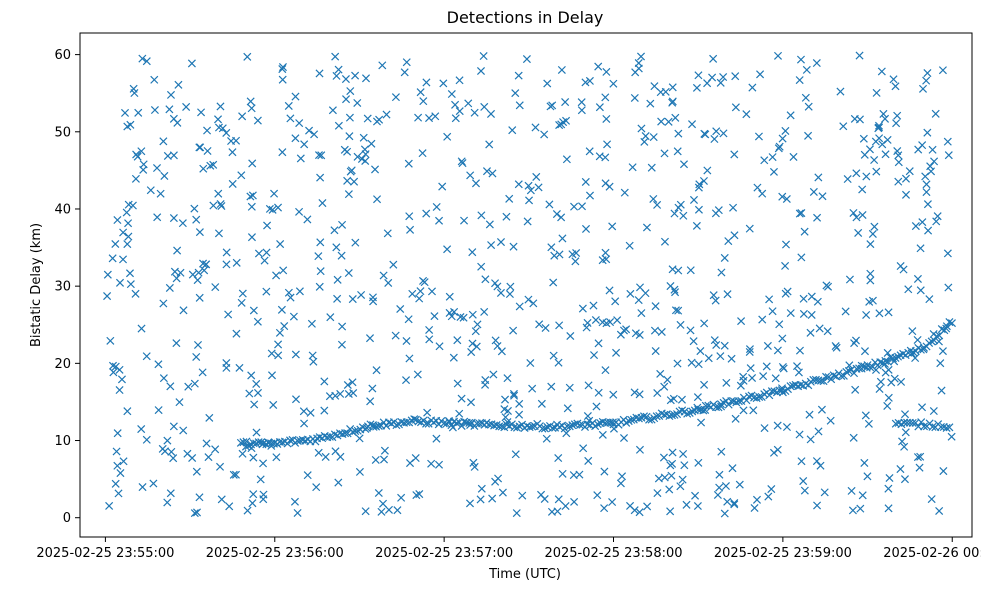 This screenshot has width=981, height=590. I want to click on x-tick-label: 2025-02-26 00:00:00, so click(932, 553).